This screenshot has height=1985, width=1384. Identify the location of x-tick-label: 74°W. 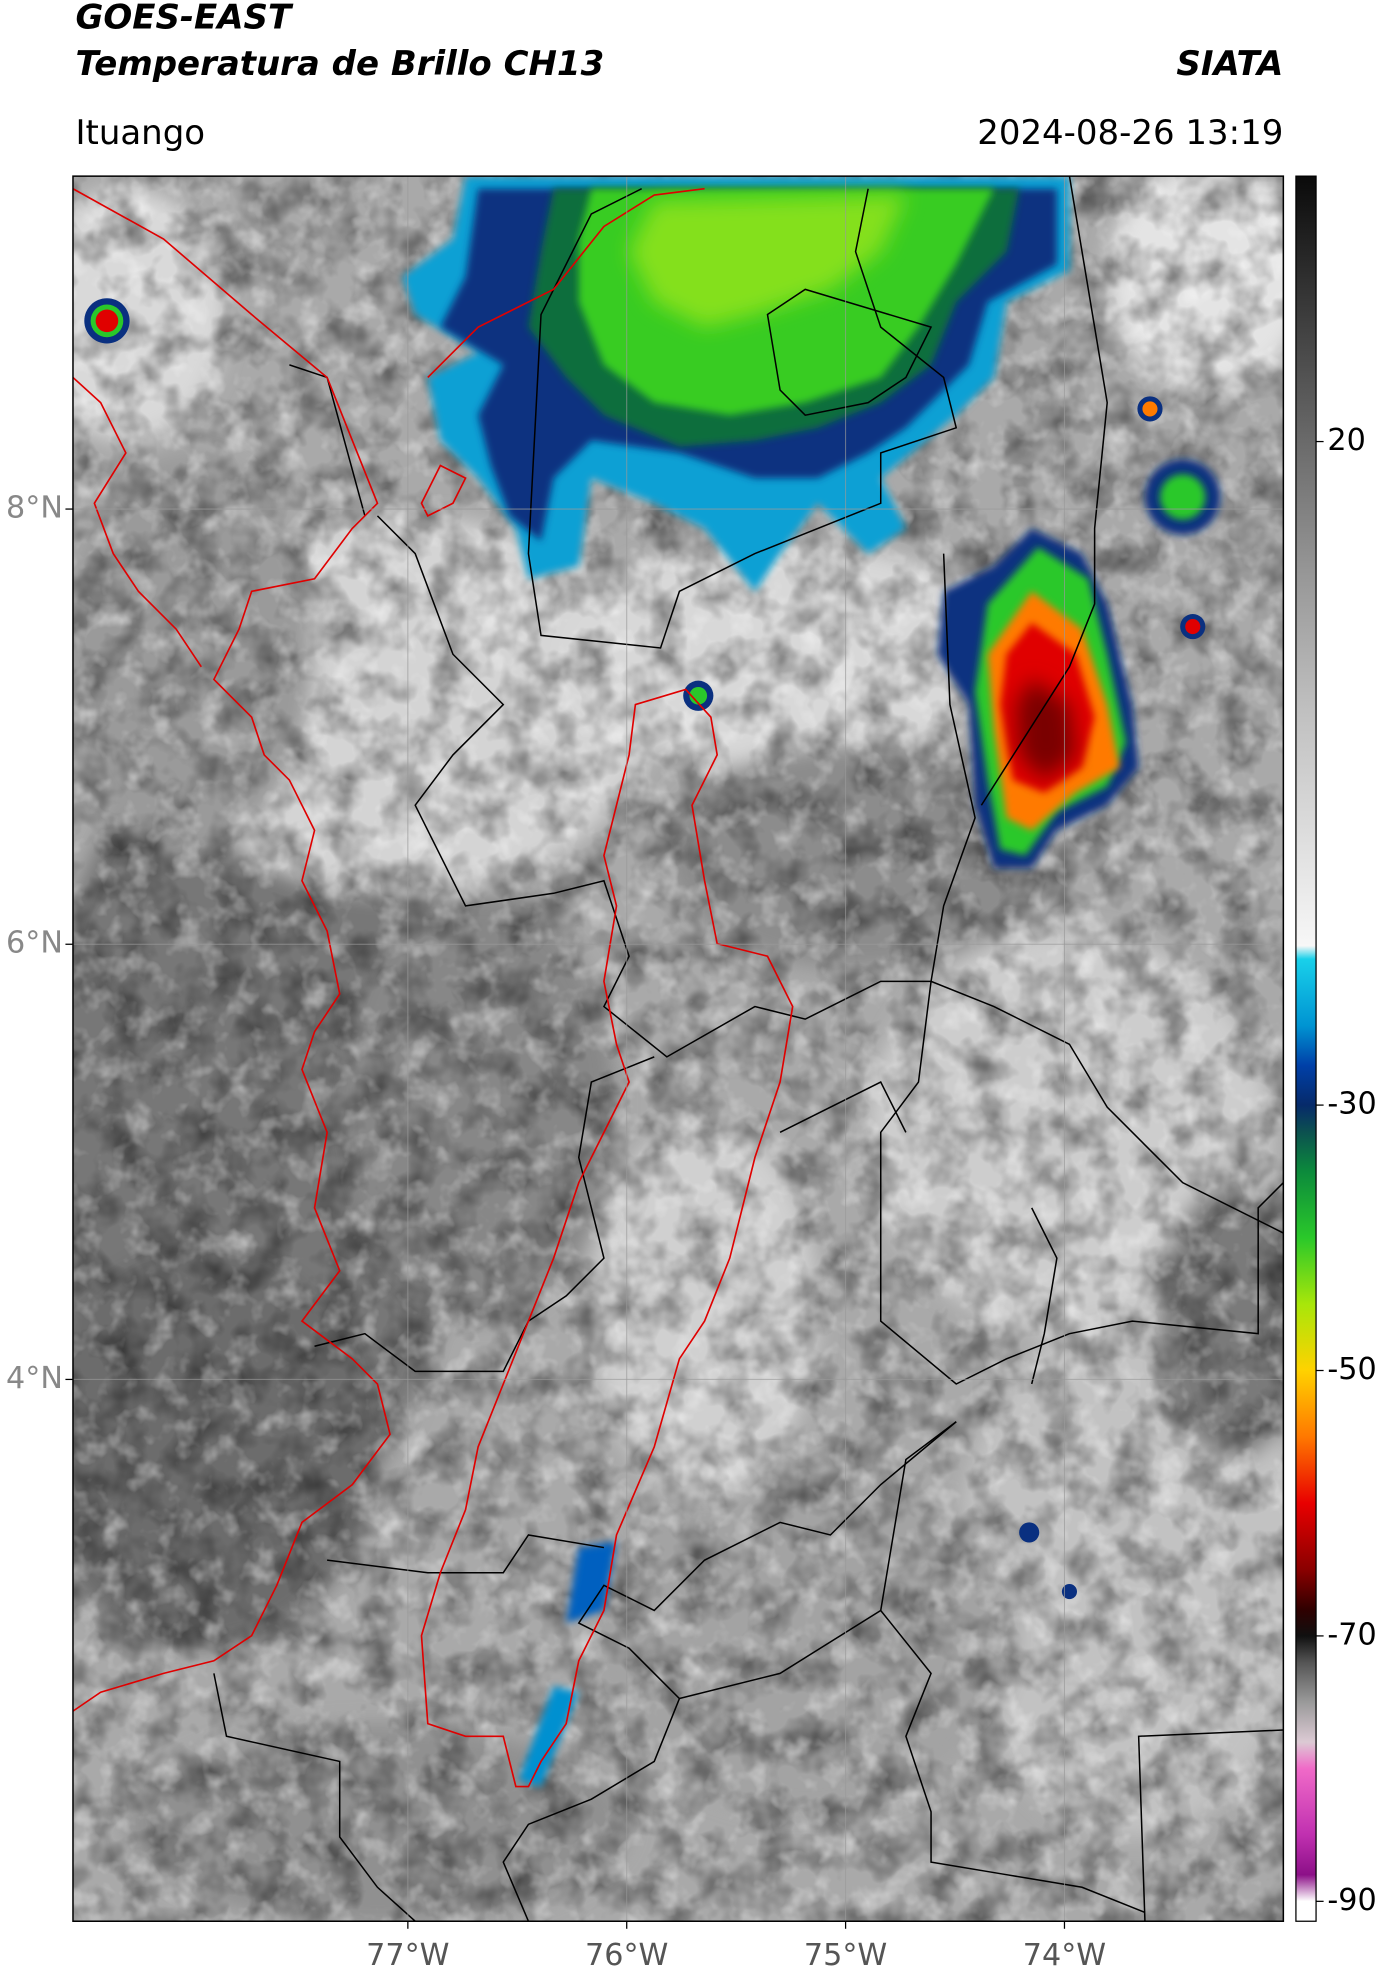
(1064, 1955).